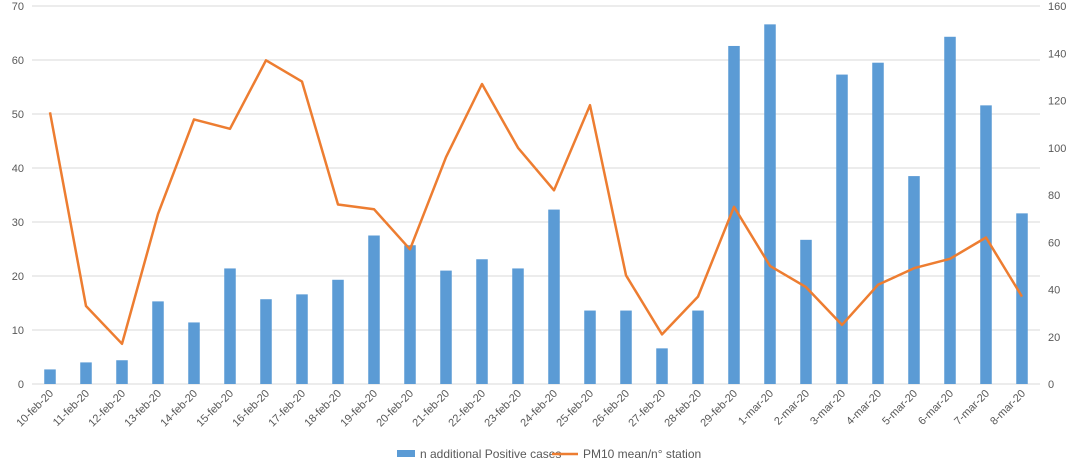 Image resolution: width=1084 pixels, height=464 pixels. Describe the element at coordinates (143, 409) in the screenshot. I see `x-tick-label: 13-feb-20` at that location.